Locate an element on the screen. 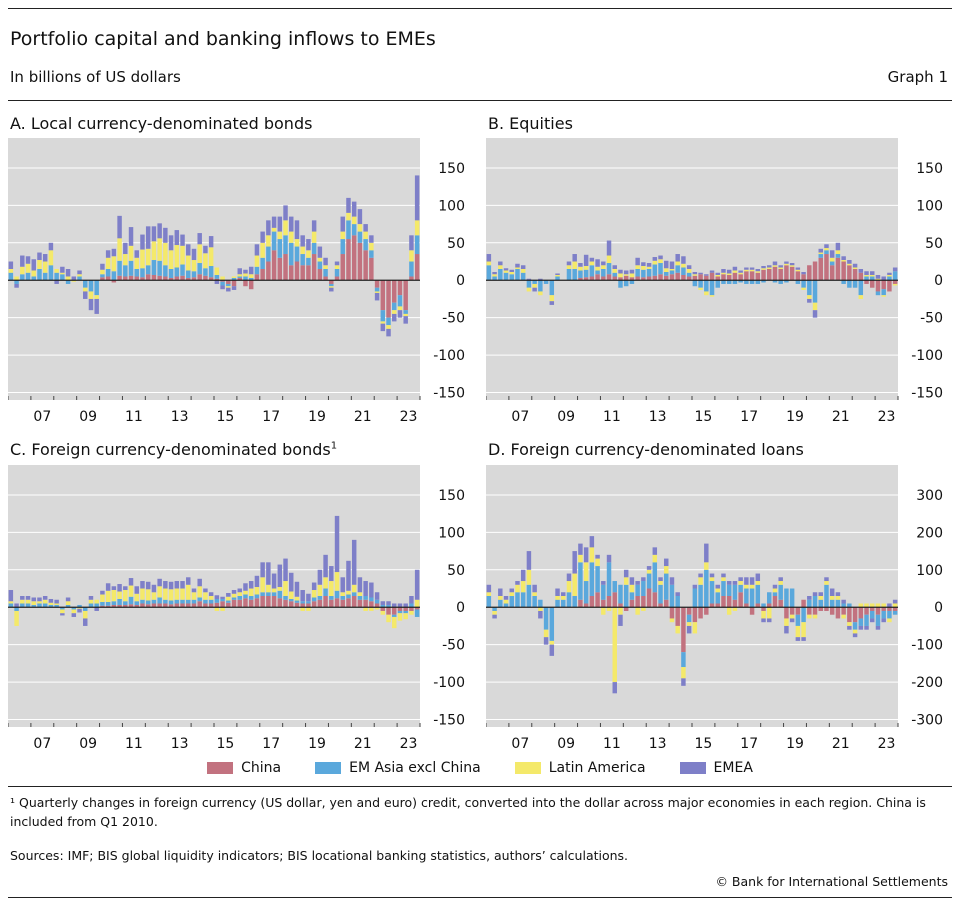 The width and height of the screenshot is (960, 908). footnote-marker: 1 is located at coordinates (334, 446).